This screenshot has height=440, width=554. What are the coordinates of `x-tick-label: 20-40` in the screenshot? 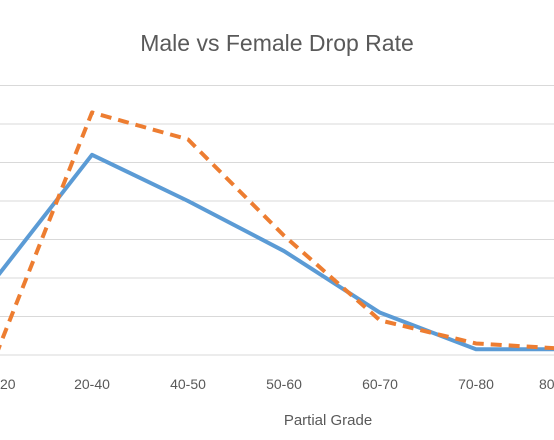 It's located at (92, 384).